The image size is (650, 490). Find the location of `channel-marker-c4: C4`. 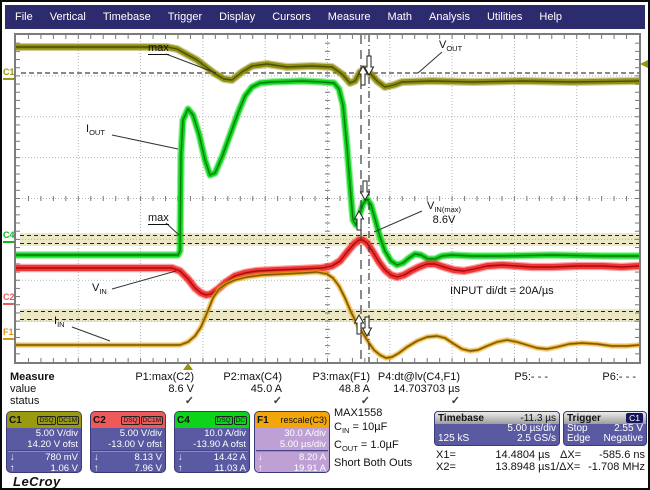

channel-marker-c4: C4 is located at coordinates (9, 237).